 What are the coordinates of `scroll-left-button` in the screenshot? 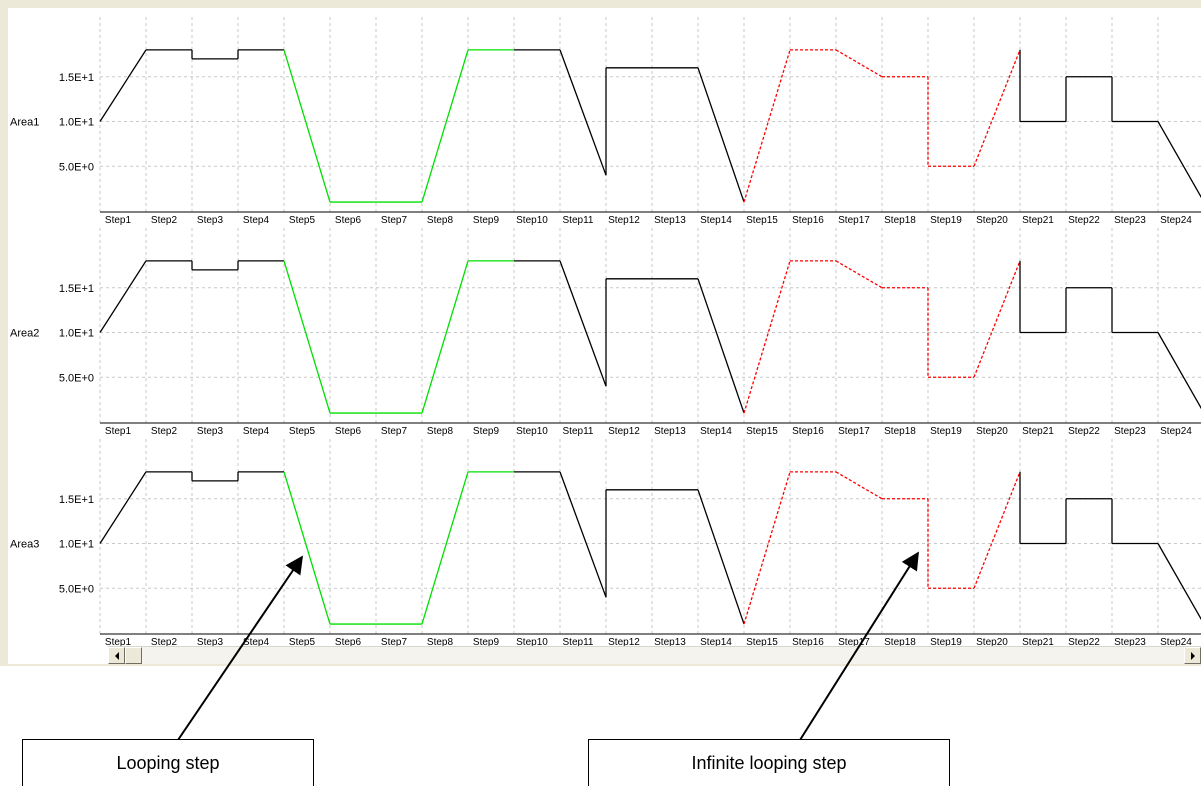 It's located at (116, 655).